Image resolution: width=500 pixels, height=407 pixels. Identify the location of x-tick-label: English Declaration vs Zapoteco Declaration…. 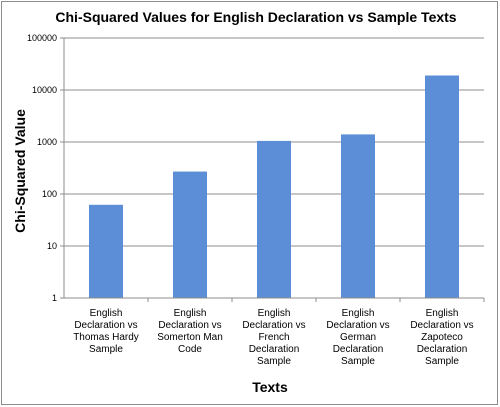
(441, 337).